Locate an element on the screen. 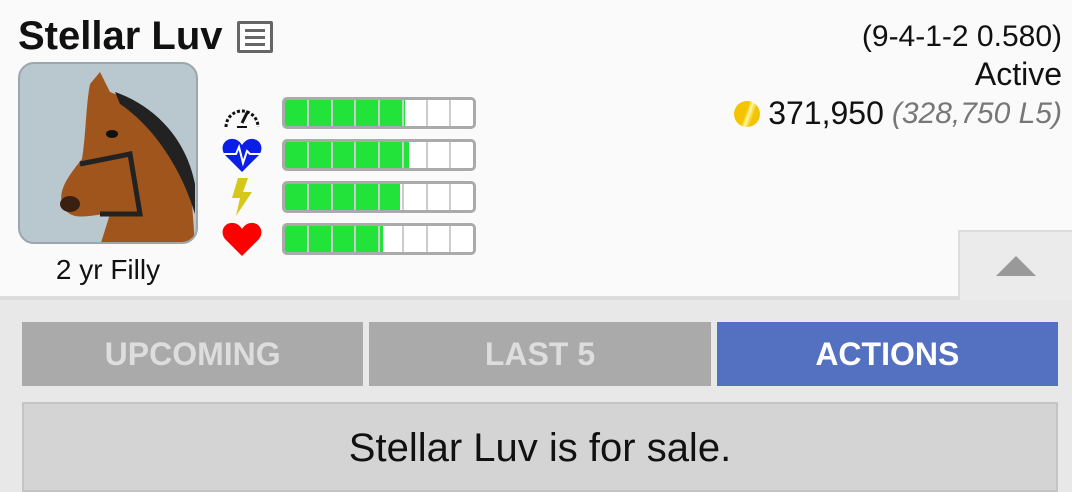 Image resolution: width=1072 pixels, height=492 pixels. chevron-up-icon is located at coordinates (1016, 266).